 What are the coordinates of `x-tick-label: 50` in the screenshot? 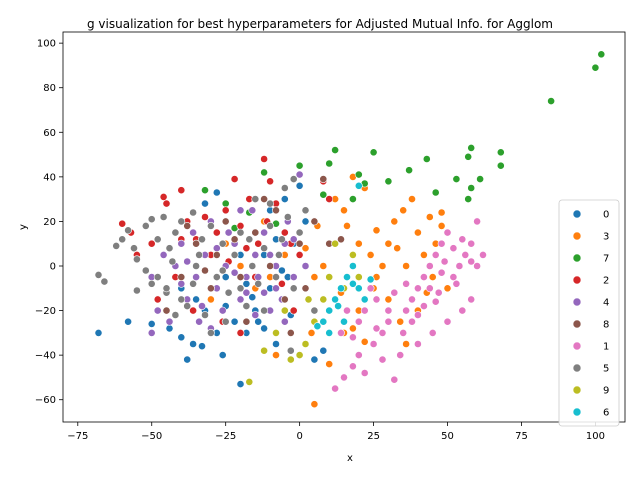 It's located at (447, 436).